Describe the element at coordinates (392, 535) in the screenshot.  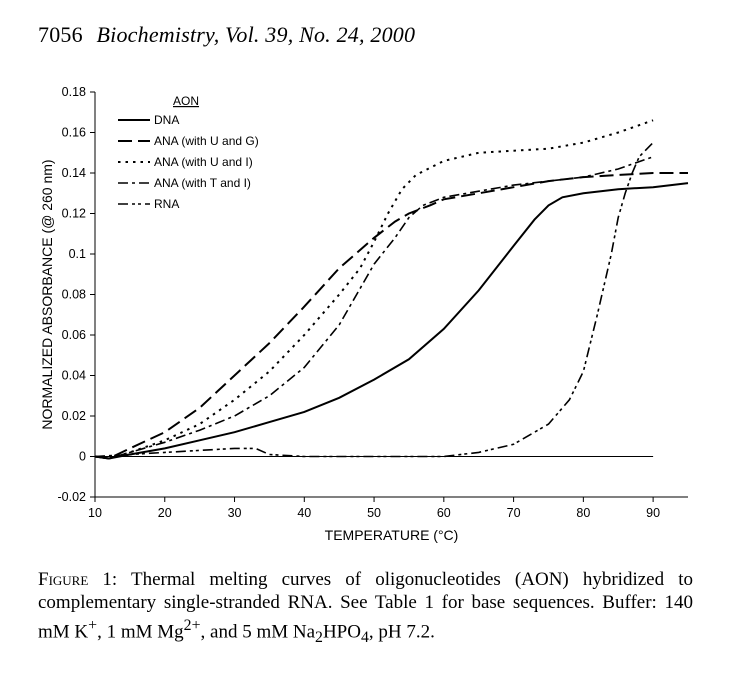
I see `x-axis-label: TEMPERATURE (°C)` at that location.